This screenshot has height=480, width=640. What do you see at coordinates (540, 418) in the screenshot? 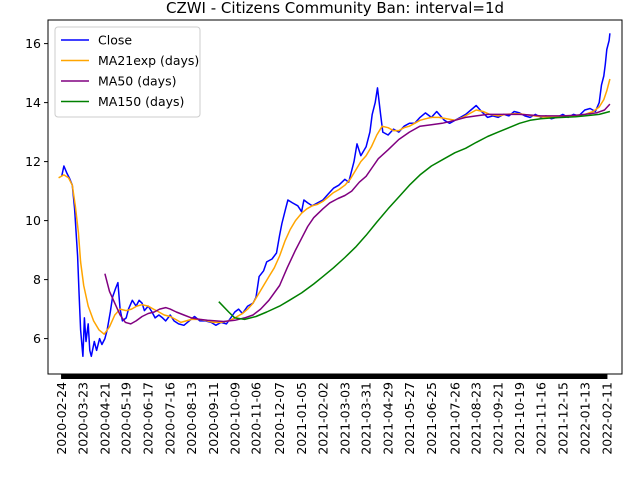
I see `x-tick-label: 2021-11-16` at bounding box center [540, 418].